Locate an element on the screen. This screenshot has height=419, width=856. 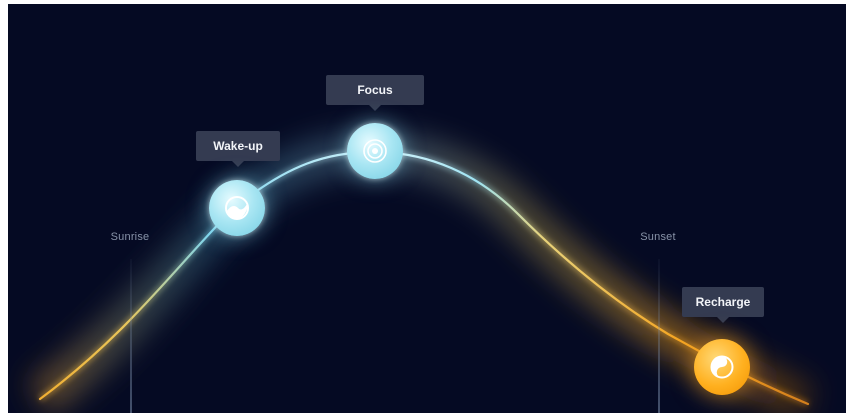
yin-yang-icon is located at coordinates (722, 367).